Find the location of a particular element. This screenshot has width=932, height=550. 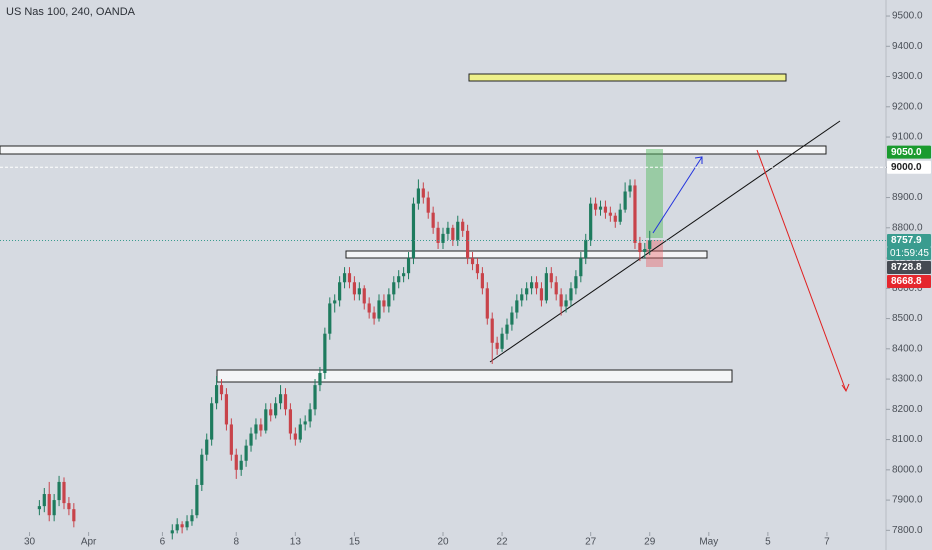

y-tick-label: 8100.0 is located at coordinates (907, 439).